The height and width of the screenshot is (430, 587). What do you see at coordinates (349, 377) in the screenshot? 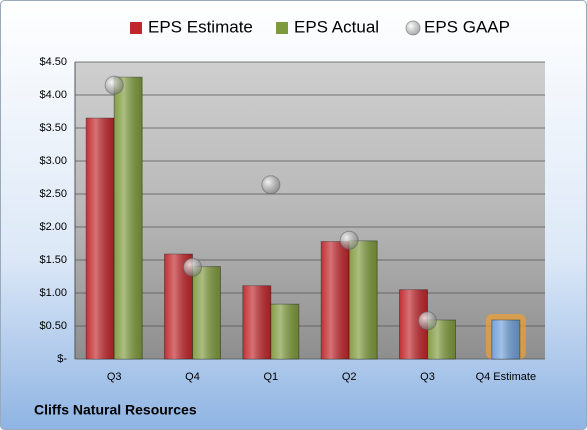
I see `x-tick-label: Q2` at bounding box center [349, 377].